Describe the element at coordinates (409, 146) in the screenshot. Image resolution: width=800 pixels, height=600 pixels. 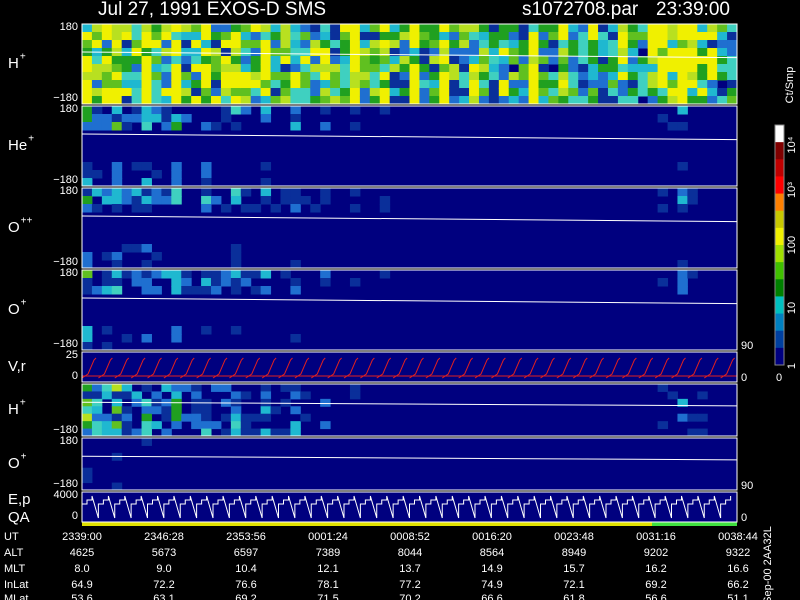
I see `panel` at that location.